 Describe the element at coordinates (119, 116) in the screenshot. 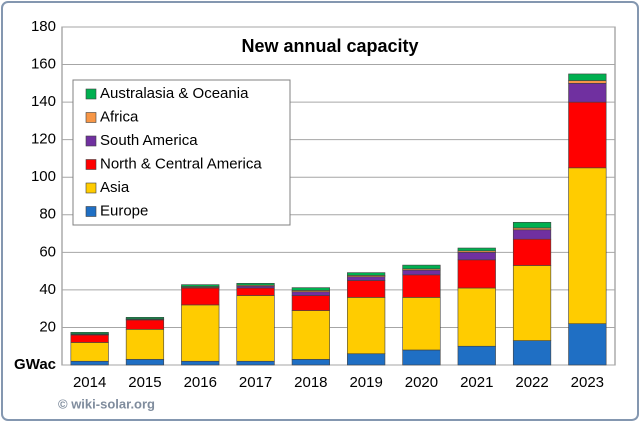

I see `legend-label: Africa` at that location.